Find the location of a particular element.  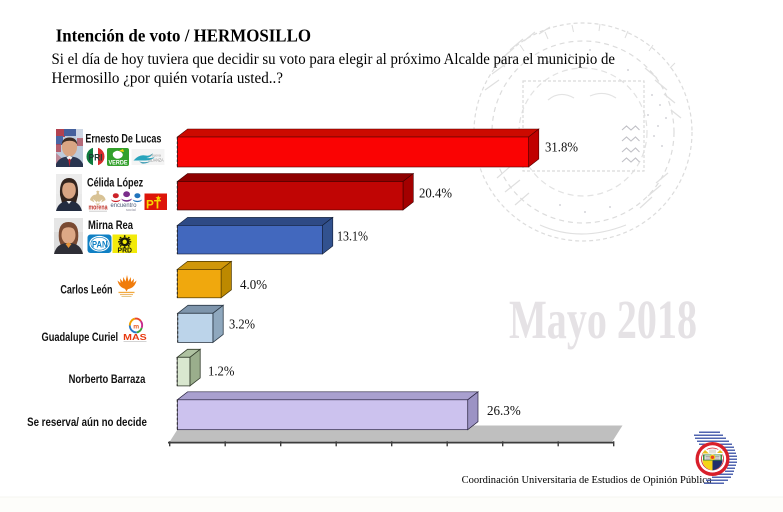

svg-text: Carlos León is located at coordinates (86, 290).